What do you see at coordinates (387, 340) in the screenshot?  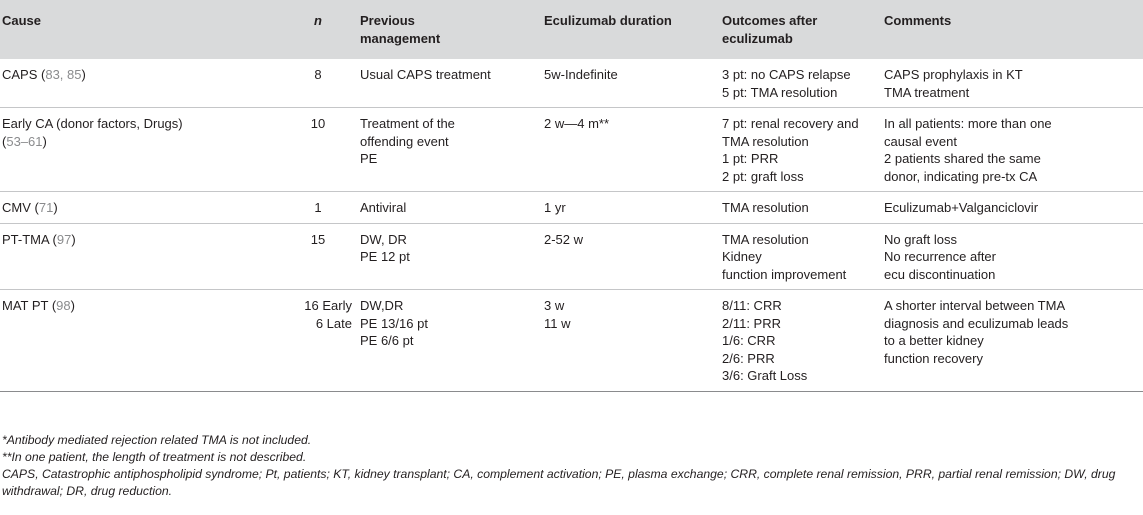 I see `previous-line: PE 6/6 pt` at bounding box center [387, 340].